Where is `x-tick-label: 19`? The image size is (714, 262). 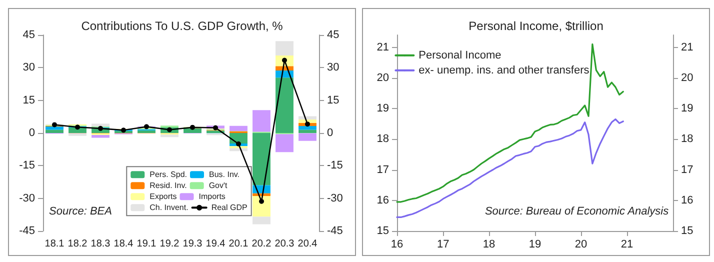
x-tick-label: 19 is located at coordinates (535, 244).